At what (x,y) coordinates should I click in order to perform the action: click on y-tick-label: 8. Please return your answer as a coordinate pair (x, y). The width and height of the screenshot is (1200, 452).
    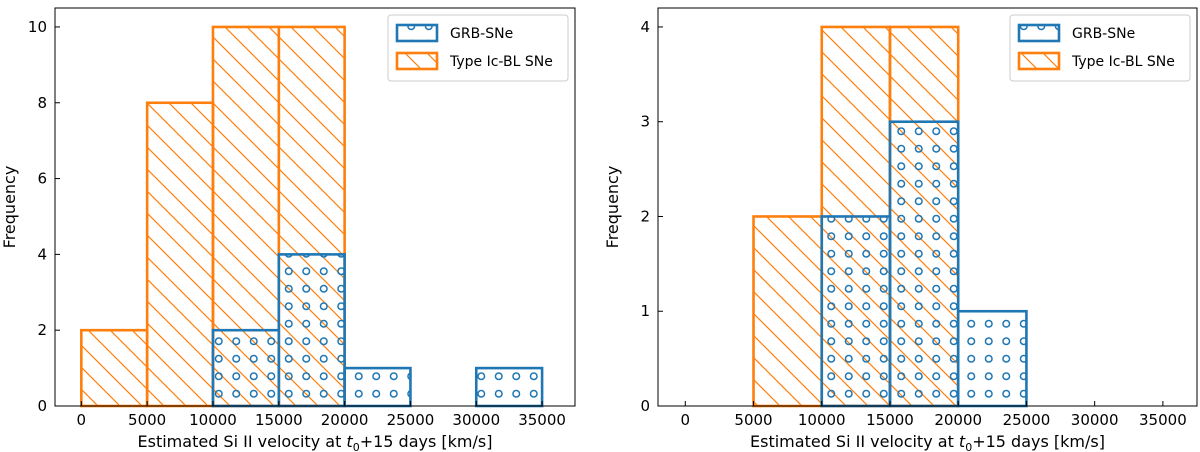
    Looking at the image, I should click on (42, 103).